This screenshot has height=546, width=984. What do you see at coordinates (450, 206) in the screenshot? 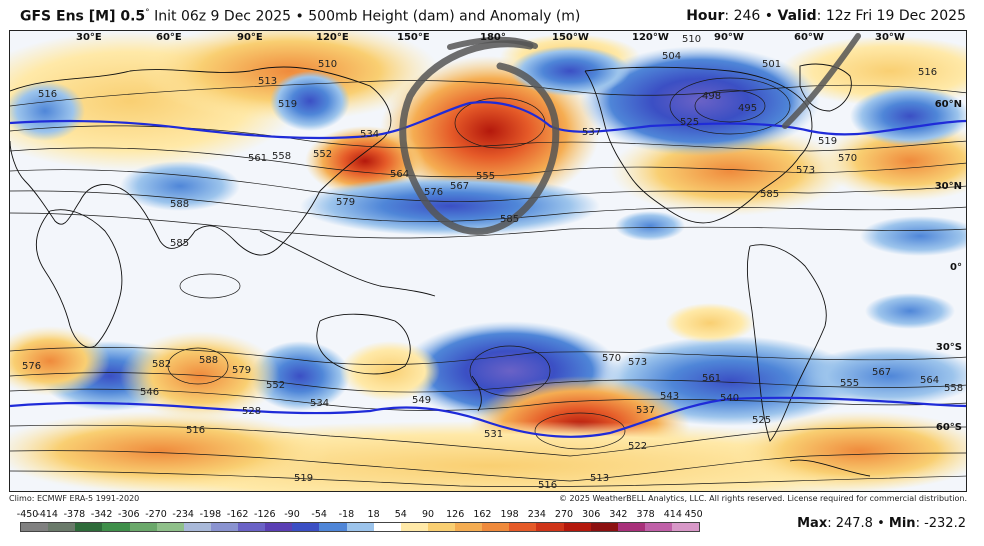
I see `anomaly-negative-pacific` at bounding box center [450, 206].